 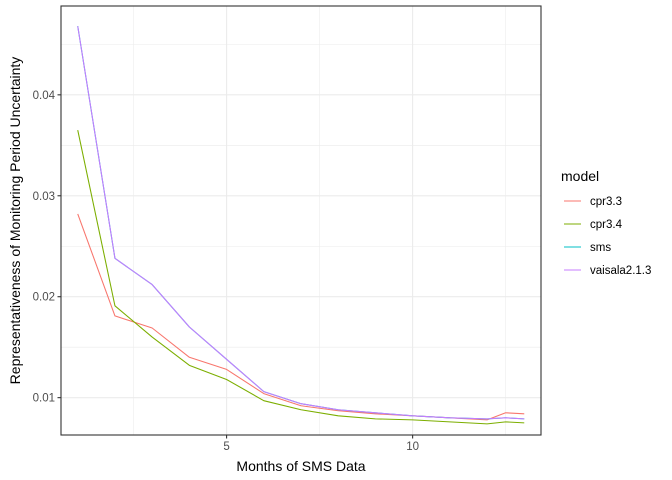 What do you see at coordinates (321, 444) in the screenshot?
I see `x-axis-ticks: 5 10` at bounding box center [321, 444].